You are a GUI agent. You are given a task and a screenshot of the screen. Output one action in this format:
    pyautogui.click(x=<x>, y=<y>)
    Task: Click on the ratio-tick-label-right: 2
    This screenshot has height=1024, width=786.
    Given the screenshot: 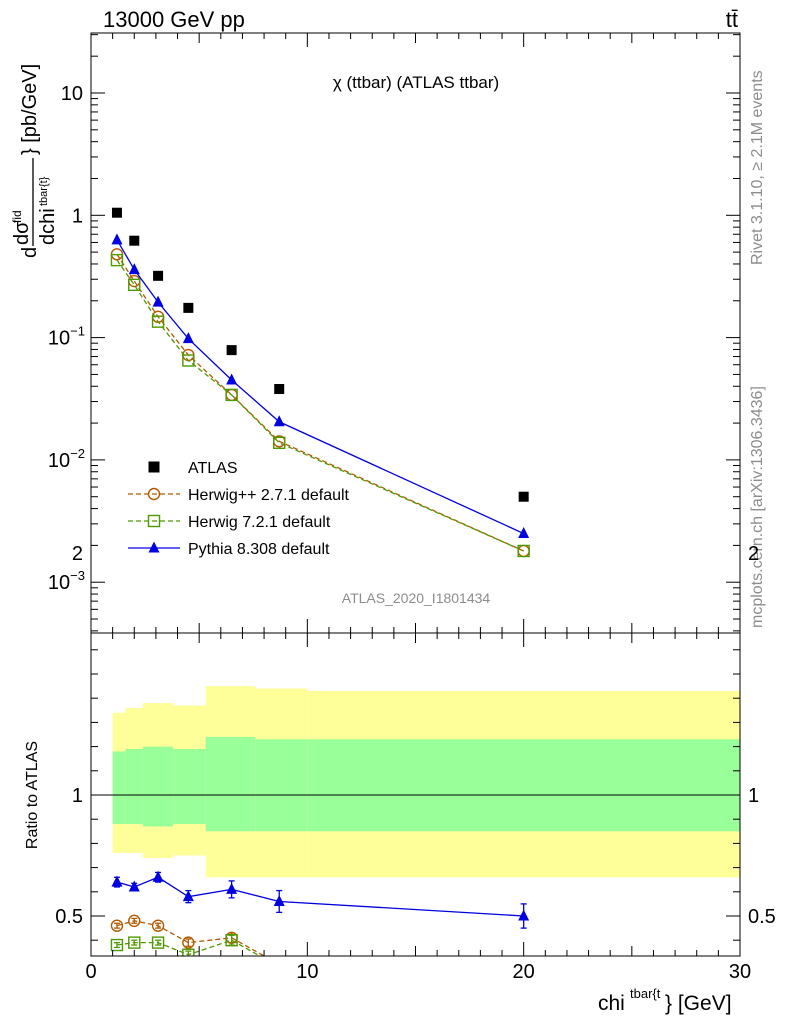 What is the action you would take?
    pyautogui.click(x=753, y=554)
    